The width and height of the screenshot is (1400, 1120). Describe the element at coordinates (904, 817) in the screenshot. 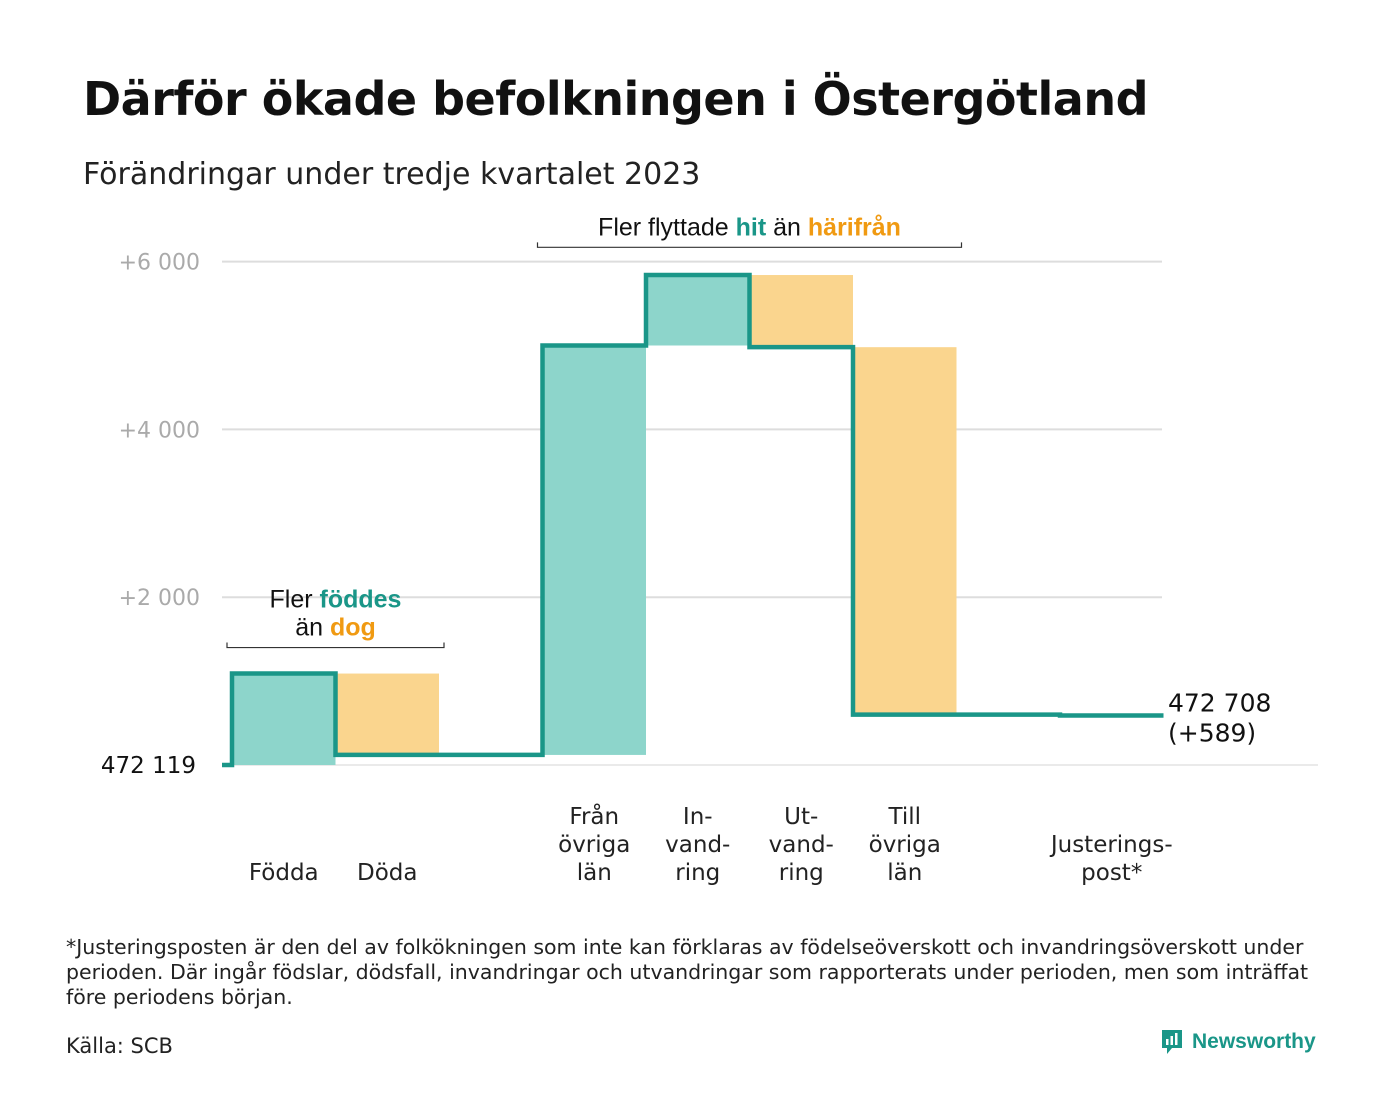

I see `category-label: Till` at that location.